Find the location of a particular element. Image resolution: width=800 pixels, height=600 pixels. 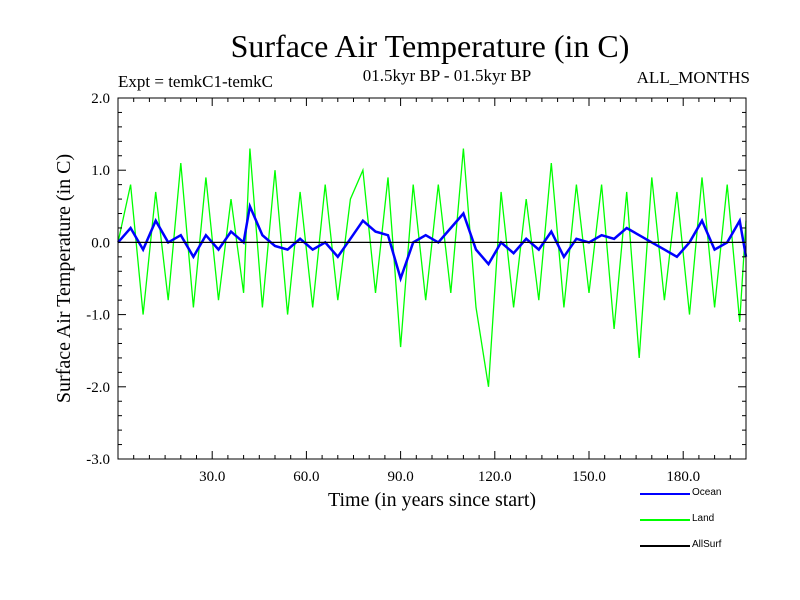

legend-item-land: Land is located at coordinates (700, 520).